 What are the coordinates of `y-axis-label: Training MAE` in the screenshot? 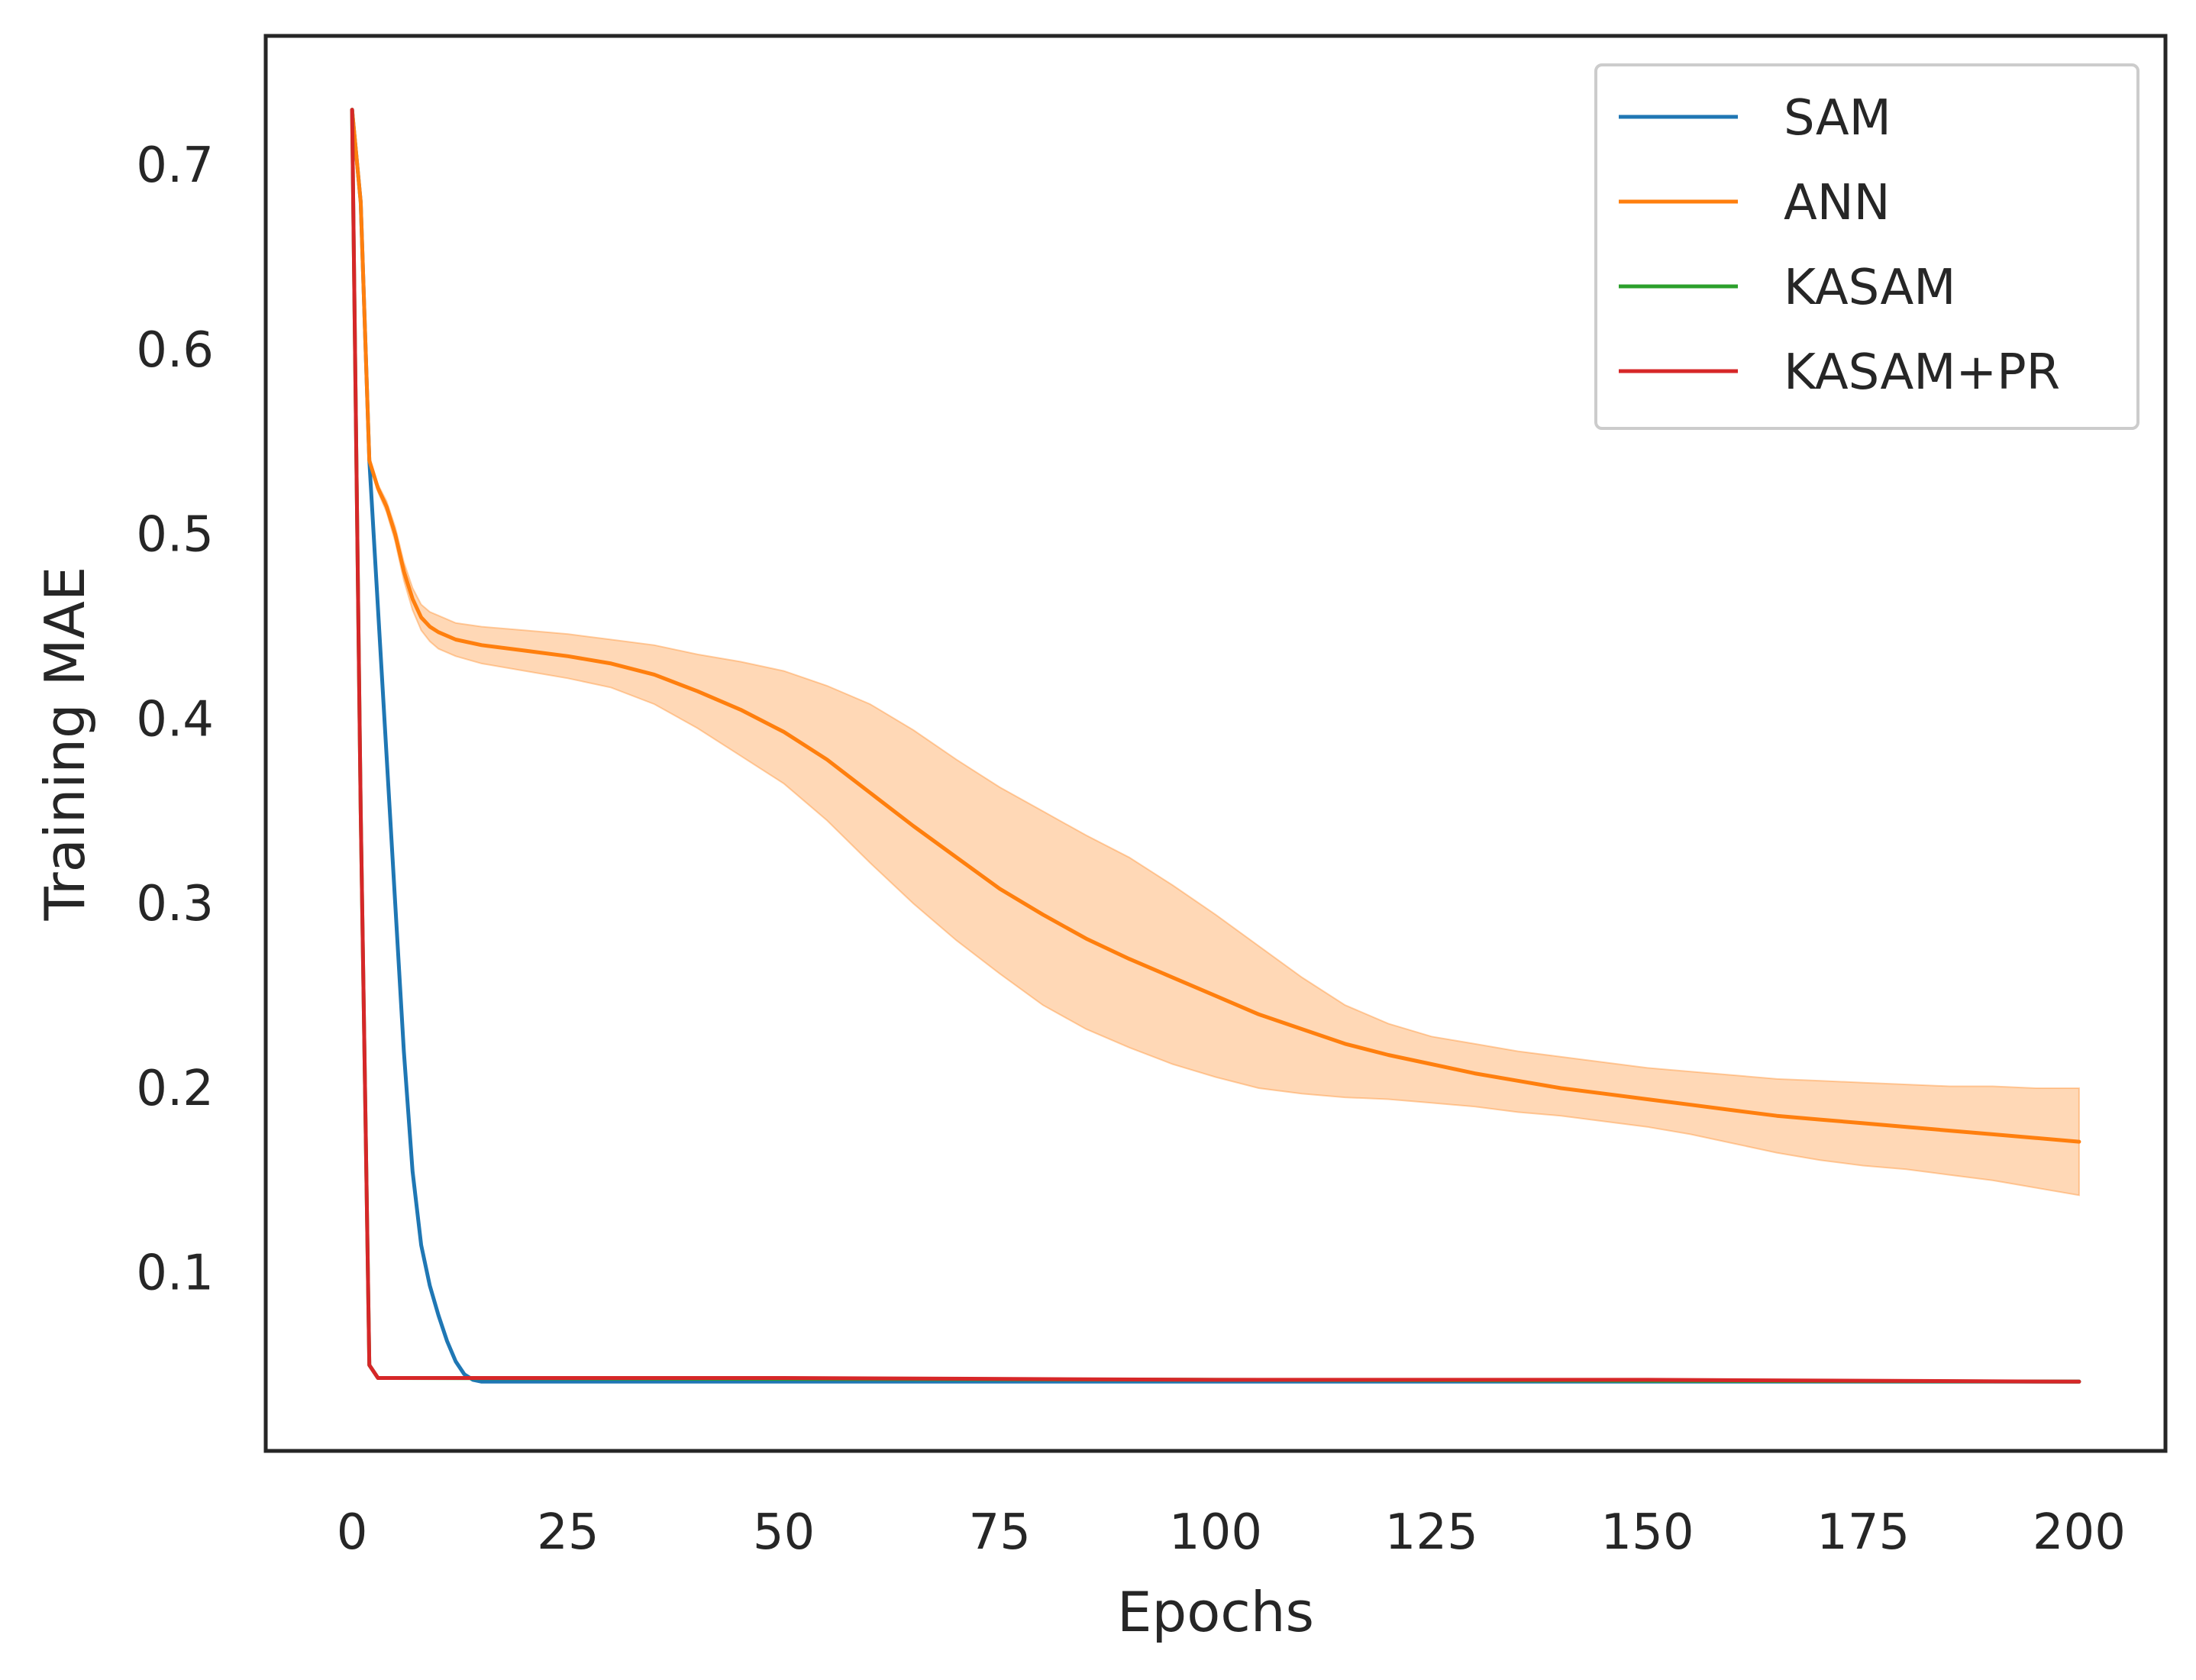 It's located at (65, 744).